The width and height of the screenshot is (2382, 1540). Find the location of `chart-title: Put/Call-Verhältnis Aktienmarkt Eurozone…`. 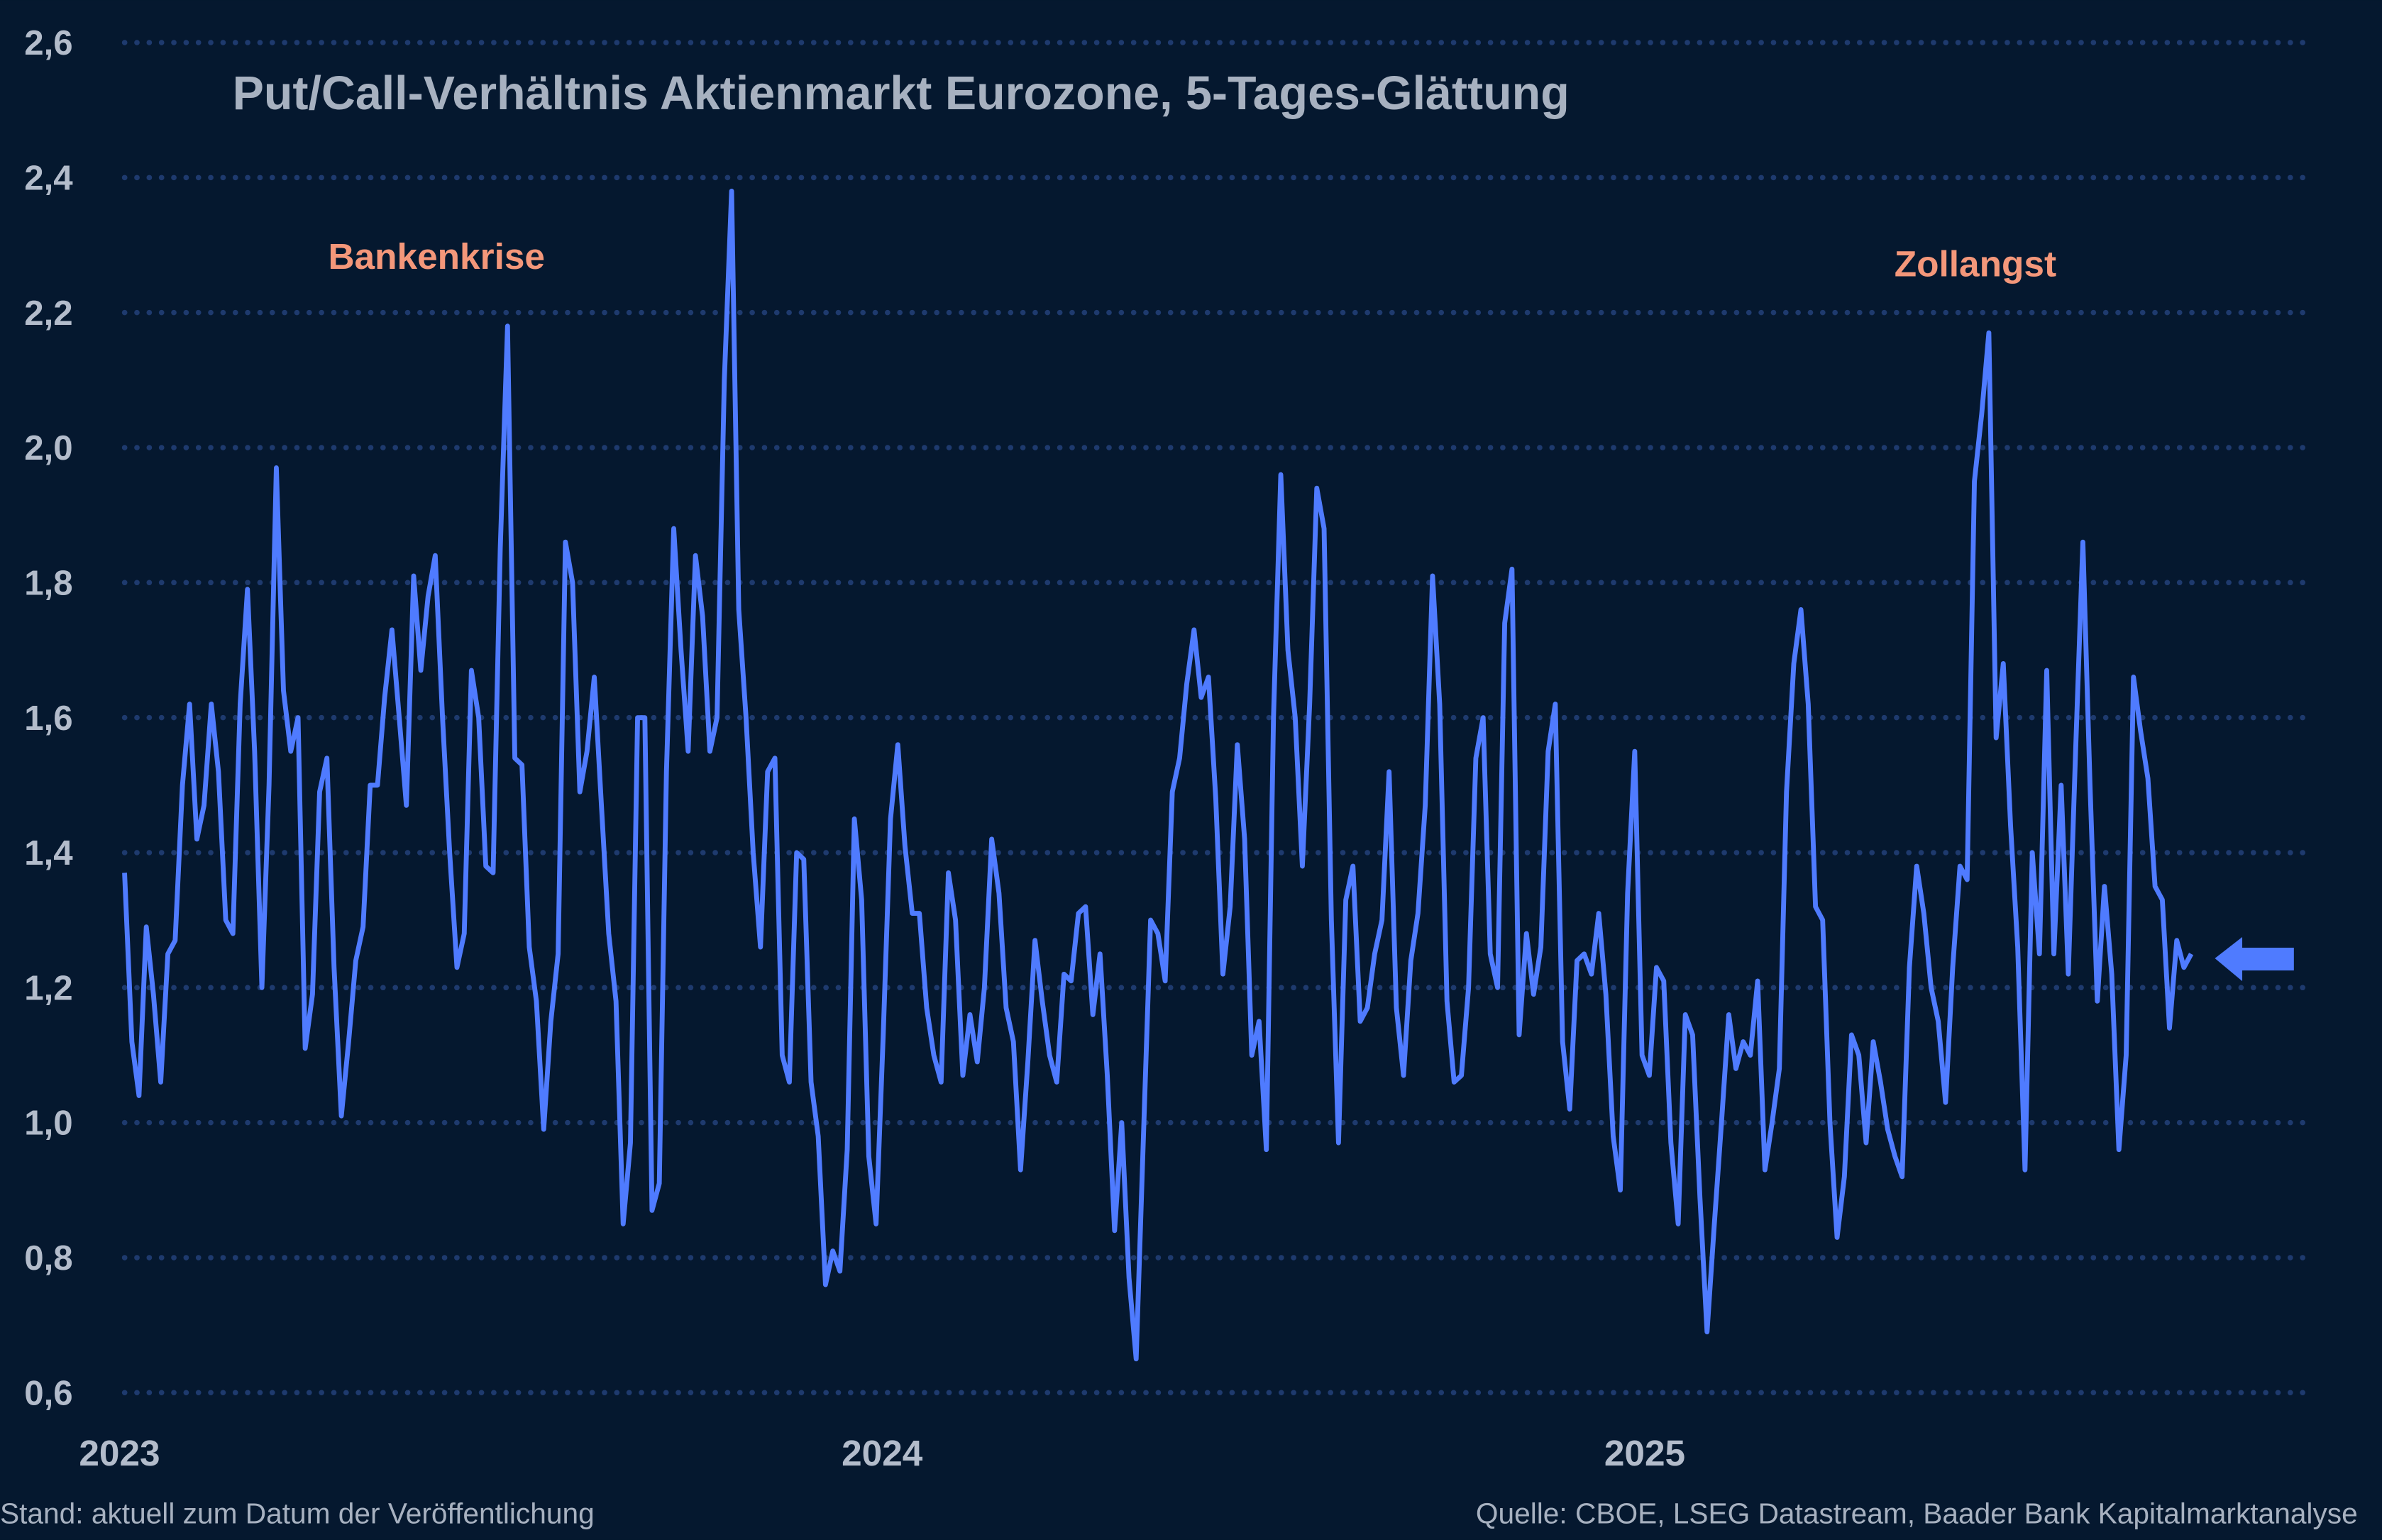

chart-title: Put/Call-Verhältnis Aktienmarkt Eurozone… is located at coordinates (901, 93).